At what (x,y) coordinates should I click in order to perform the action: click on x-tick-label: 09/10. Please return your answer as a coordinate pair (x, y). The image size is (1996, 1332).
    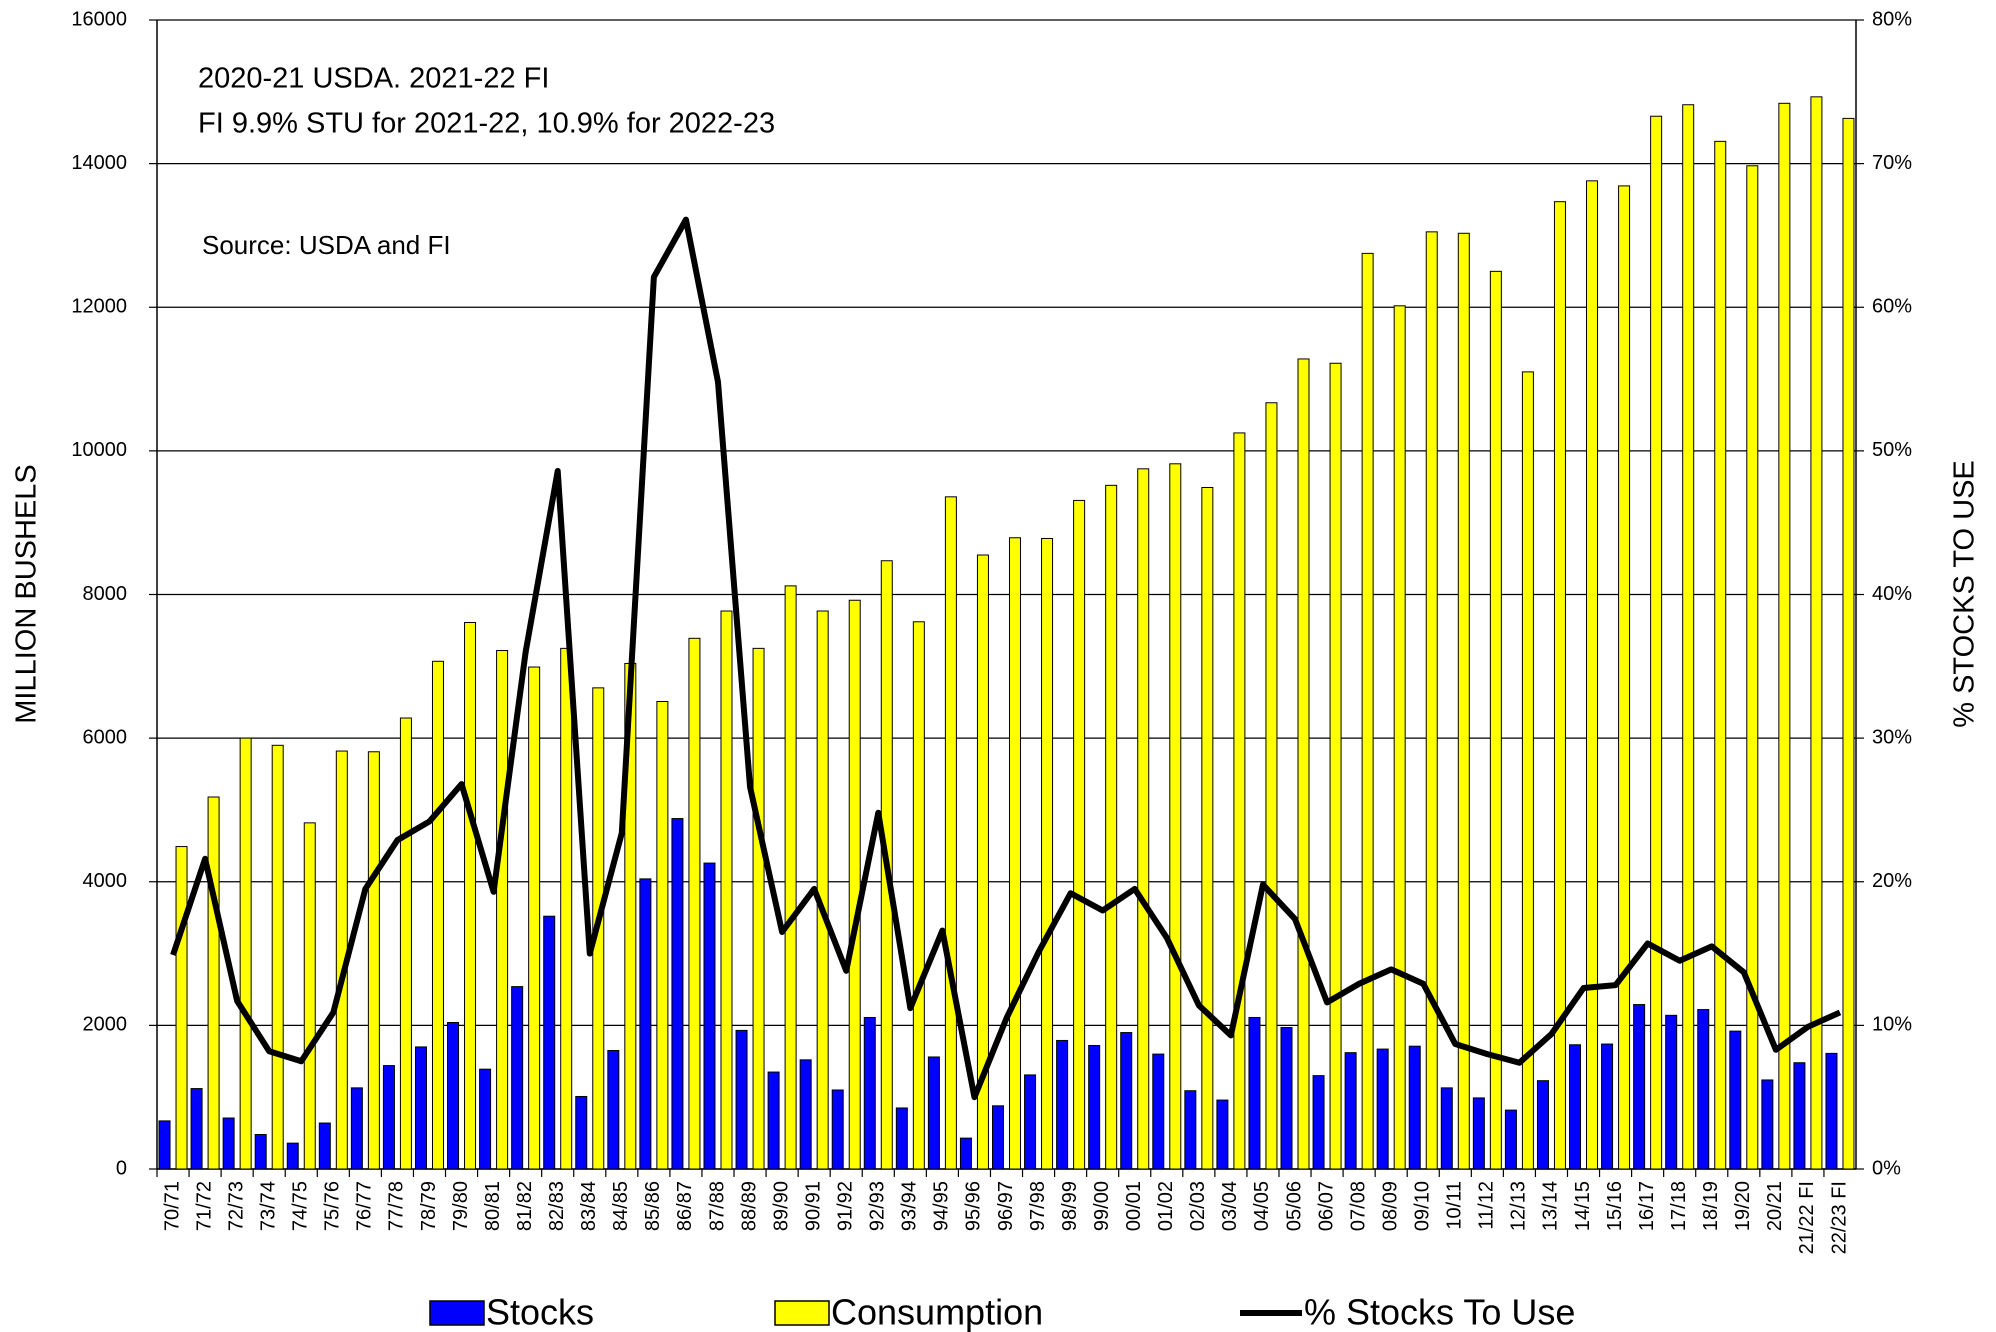
    Looking at the image, I should click on (1423, 1206).